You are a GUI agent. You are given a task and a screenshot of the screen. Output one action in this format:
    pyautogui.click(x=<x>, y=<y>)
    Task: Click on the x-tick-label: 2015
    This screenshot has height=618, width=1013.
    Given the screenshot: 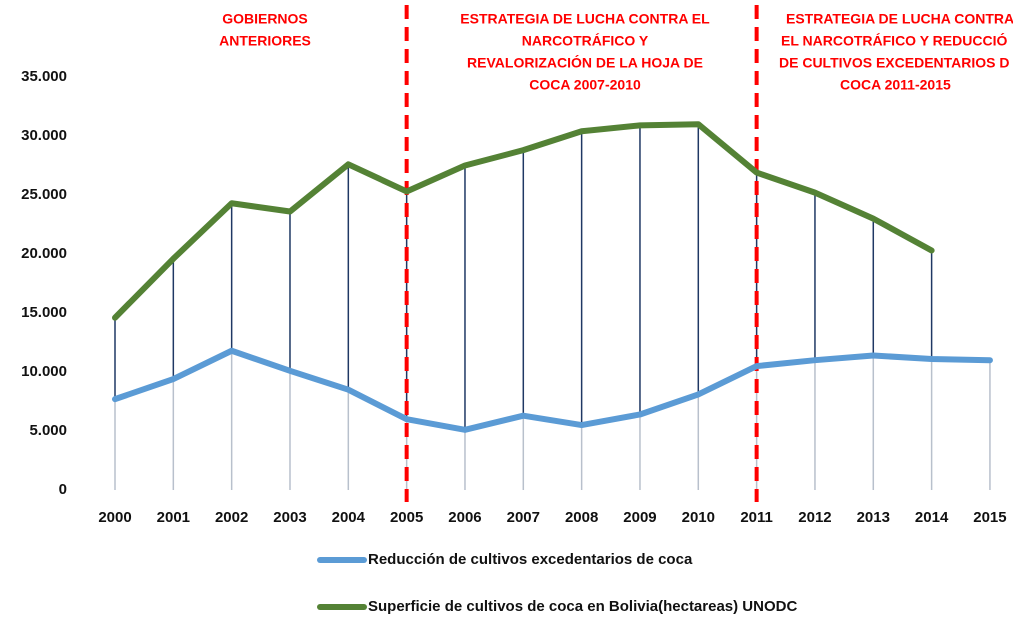 What is the action you would take?
    pyautogui.click(x=989, y=517)
    